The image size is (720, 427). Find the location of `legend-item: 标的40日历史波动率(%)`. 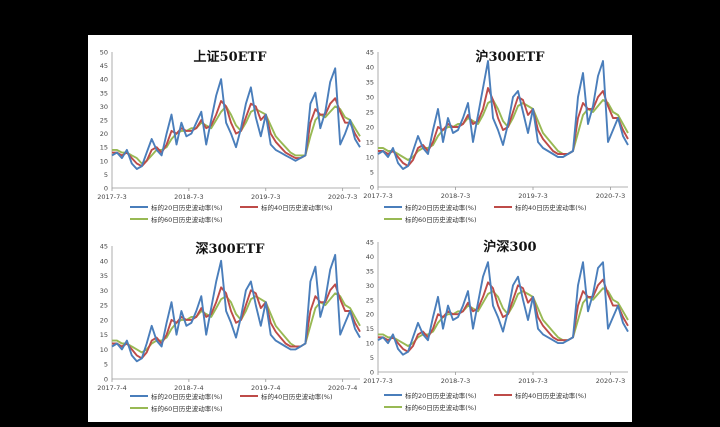

legend-item: 标的40日历史波动率(%) is located at coordinates (286, 396).